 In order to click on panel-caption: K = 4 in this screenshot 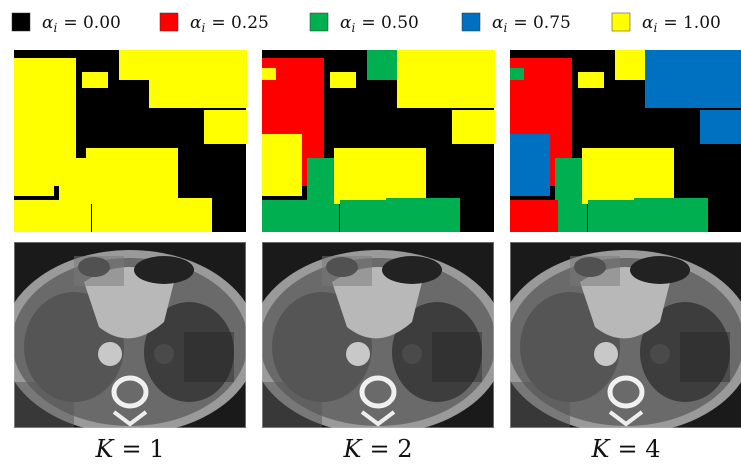, I will do `click(626, 449)`.